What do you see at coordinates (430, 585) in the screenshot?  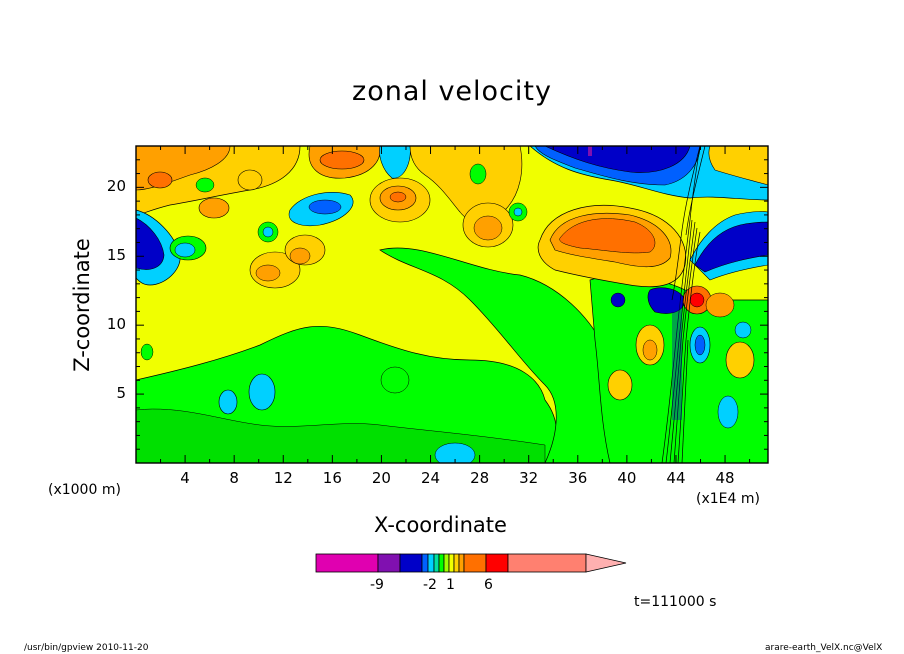 I see `colorbar-label: -2` at bounding box center [430, 585].